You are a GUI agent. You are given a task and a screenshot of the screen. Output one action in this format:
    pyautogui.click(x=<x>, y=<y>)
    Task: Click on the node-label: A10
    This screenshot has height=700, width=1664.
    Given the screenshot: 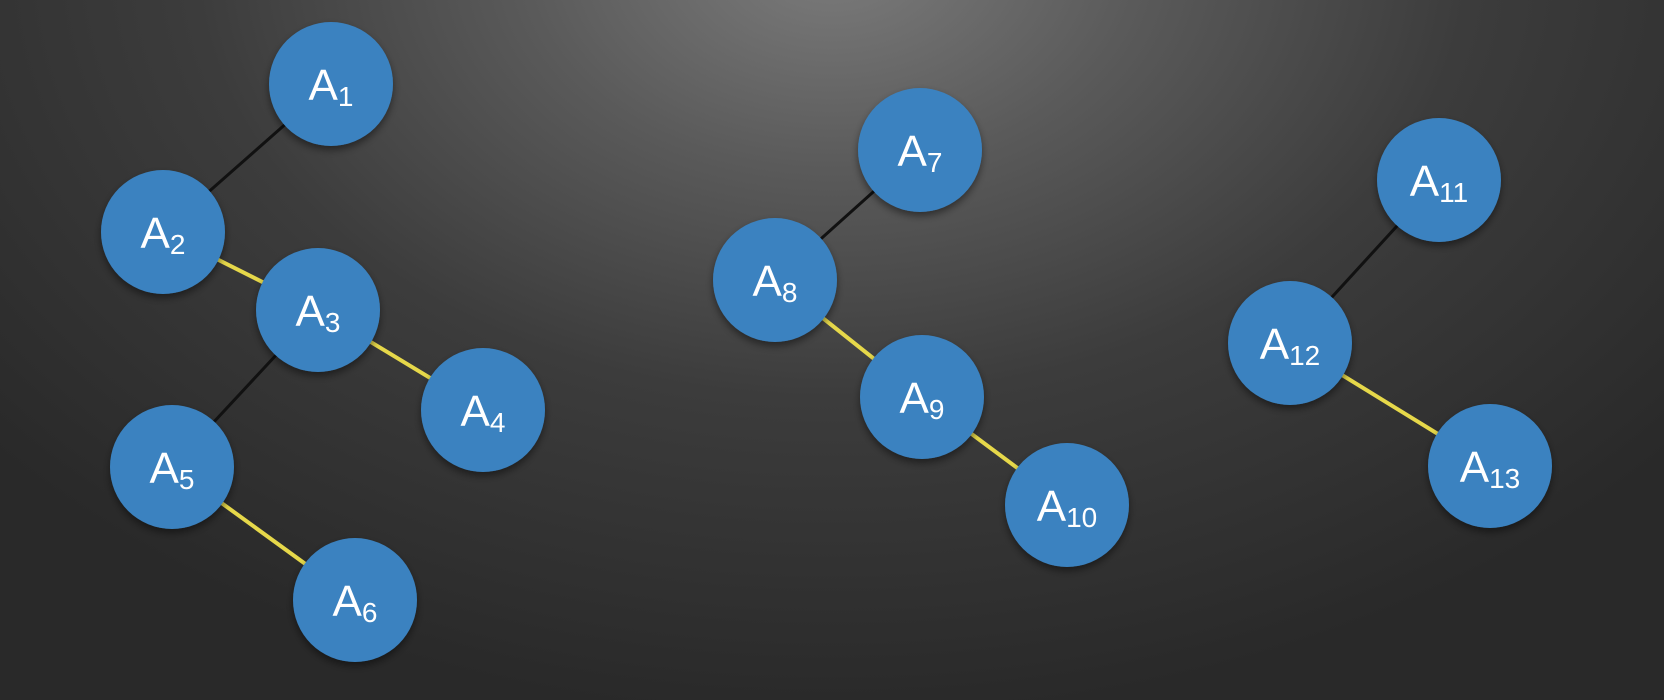 What is the action you would take?
    pyautogui.click(x=1067, y=507)
    